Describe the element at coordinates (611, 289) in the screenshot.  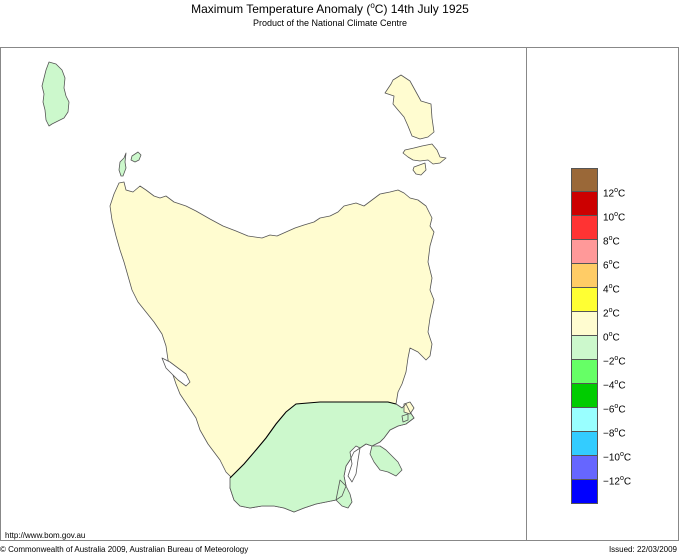
I see `legend-label: 4oC` at that location.